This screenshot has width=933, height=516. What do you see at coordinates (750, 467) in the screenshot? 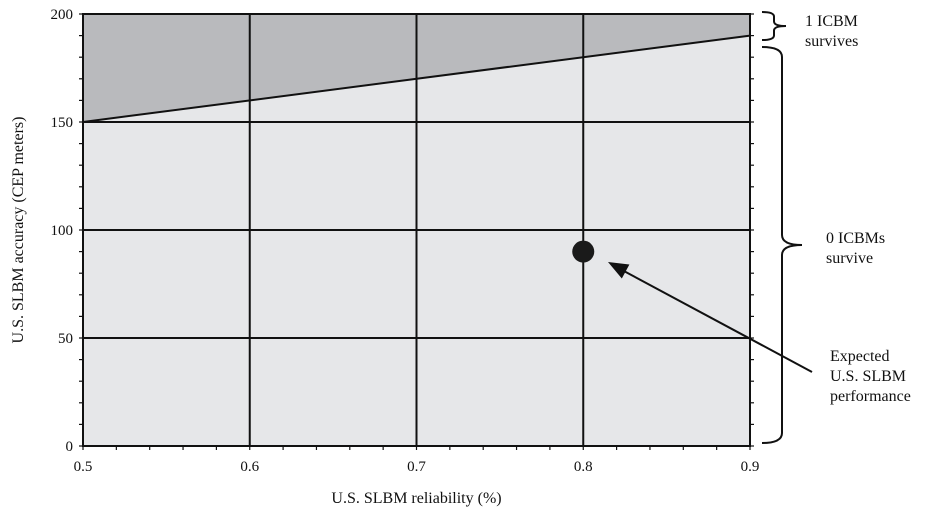
I see `x-tick-label: 0.9` at bounding box center [750, 467].